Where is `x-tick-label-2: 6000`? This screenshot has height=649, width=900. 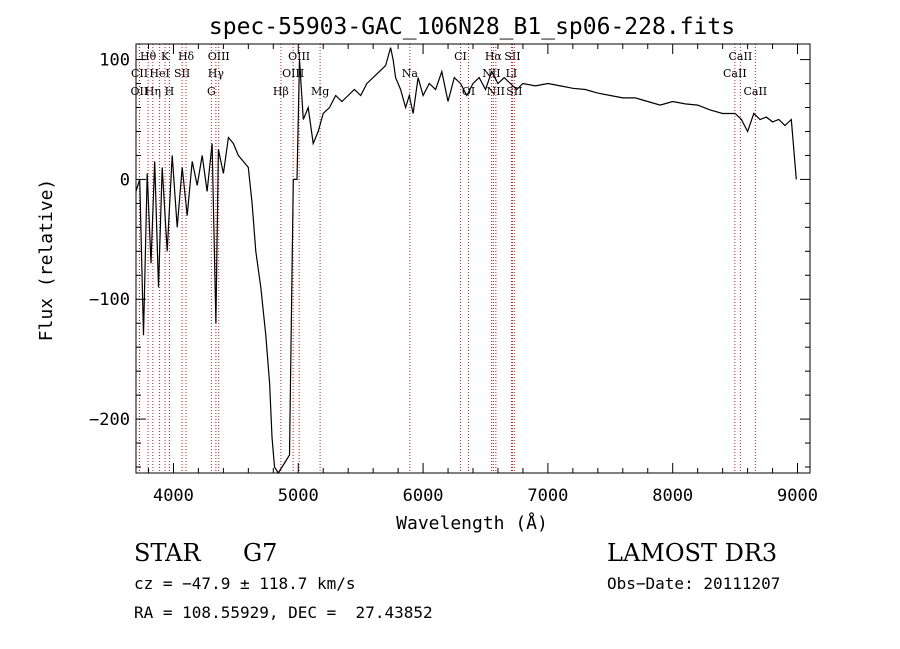 x-tick-label-2: 6000 is located at coordinates (423, 496).